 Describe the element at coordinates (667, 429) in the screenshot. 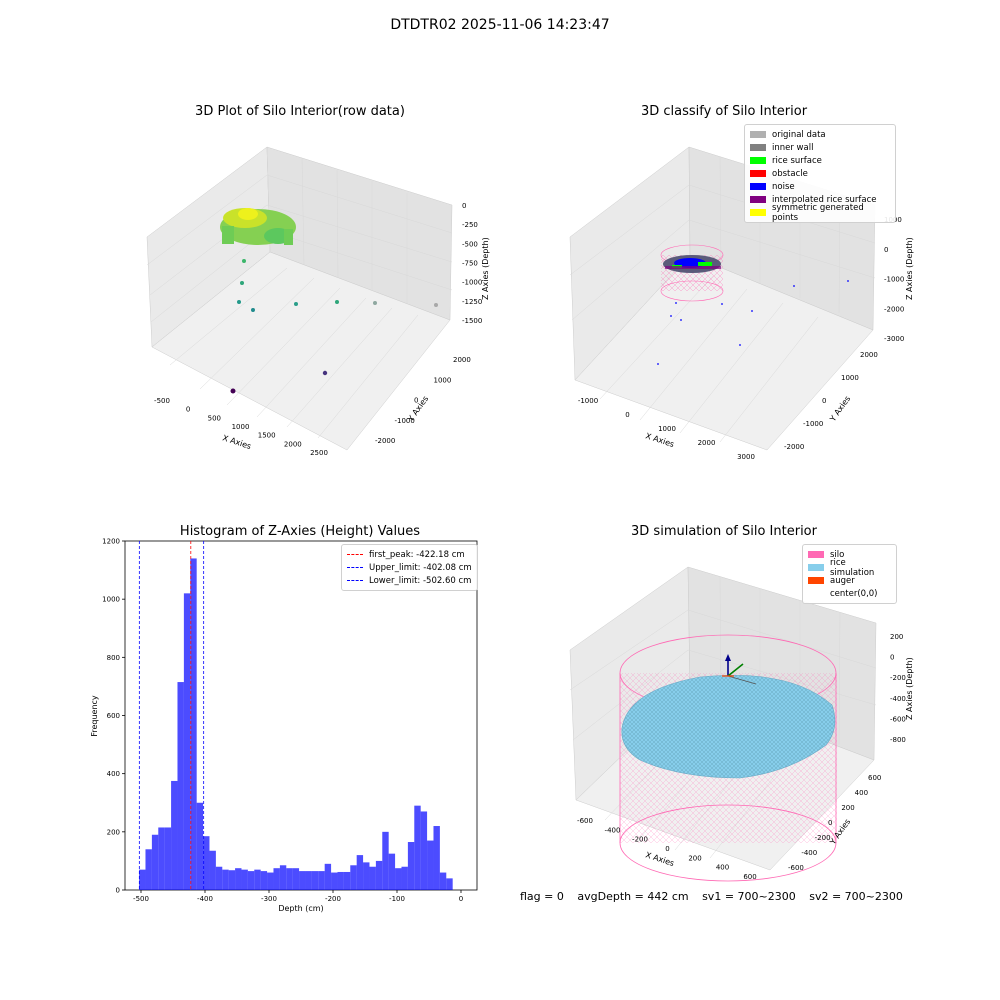

I see `classify-x-tick: 1000` at that location.